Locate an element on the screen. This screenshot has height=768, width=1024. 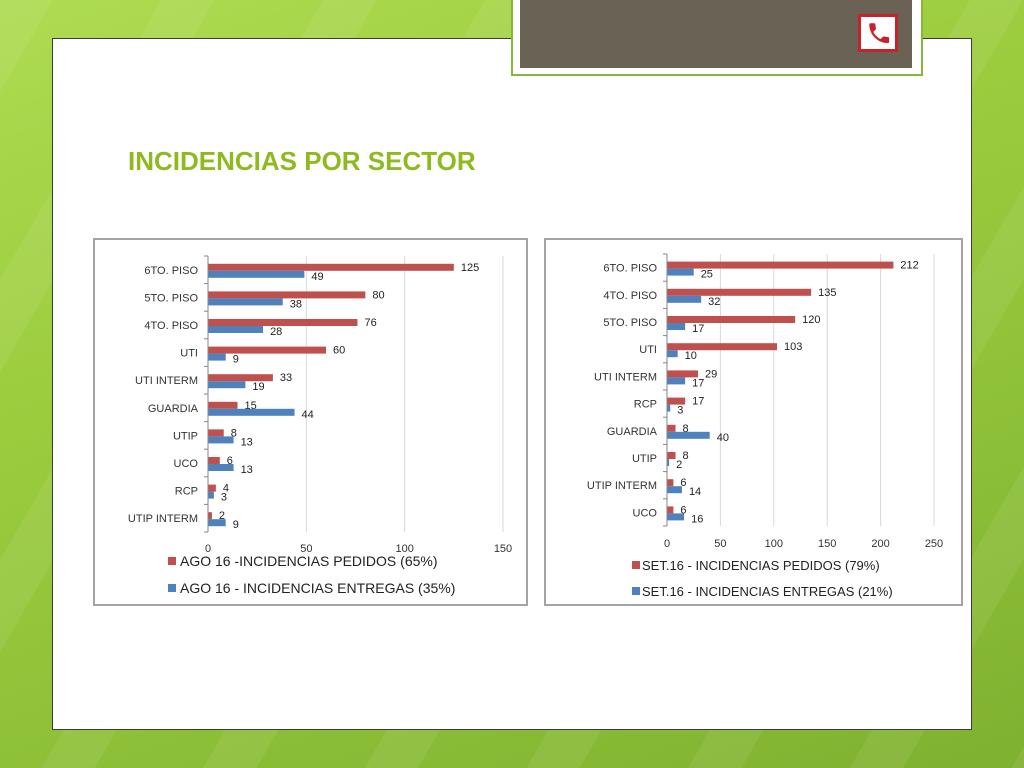
series-2-data-label: 10 is located at coordinates (691, 356).